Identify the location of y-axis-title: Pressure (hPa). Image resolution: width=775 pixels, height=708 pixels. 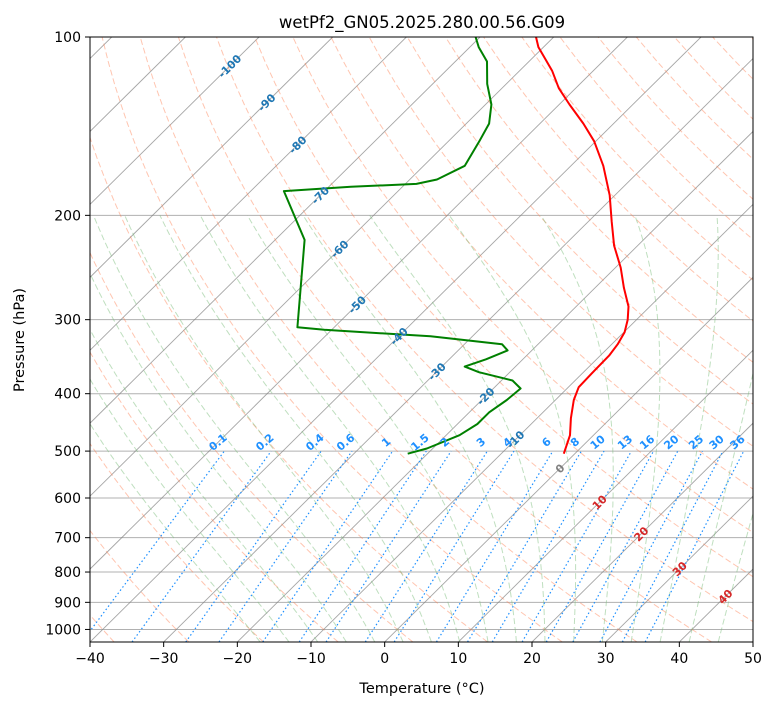
(20, 340).